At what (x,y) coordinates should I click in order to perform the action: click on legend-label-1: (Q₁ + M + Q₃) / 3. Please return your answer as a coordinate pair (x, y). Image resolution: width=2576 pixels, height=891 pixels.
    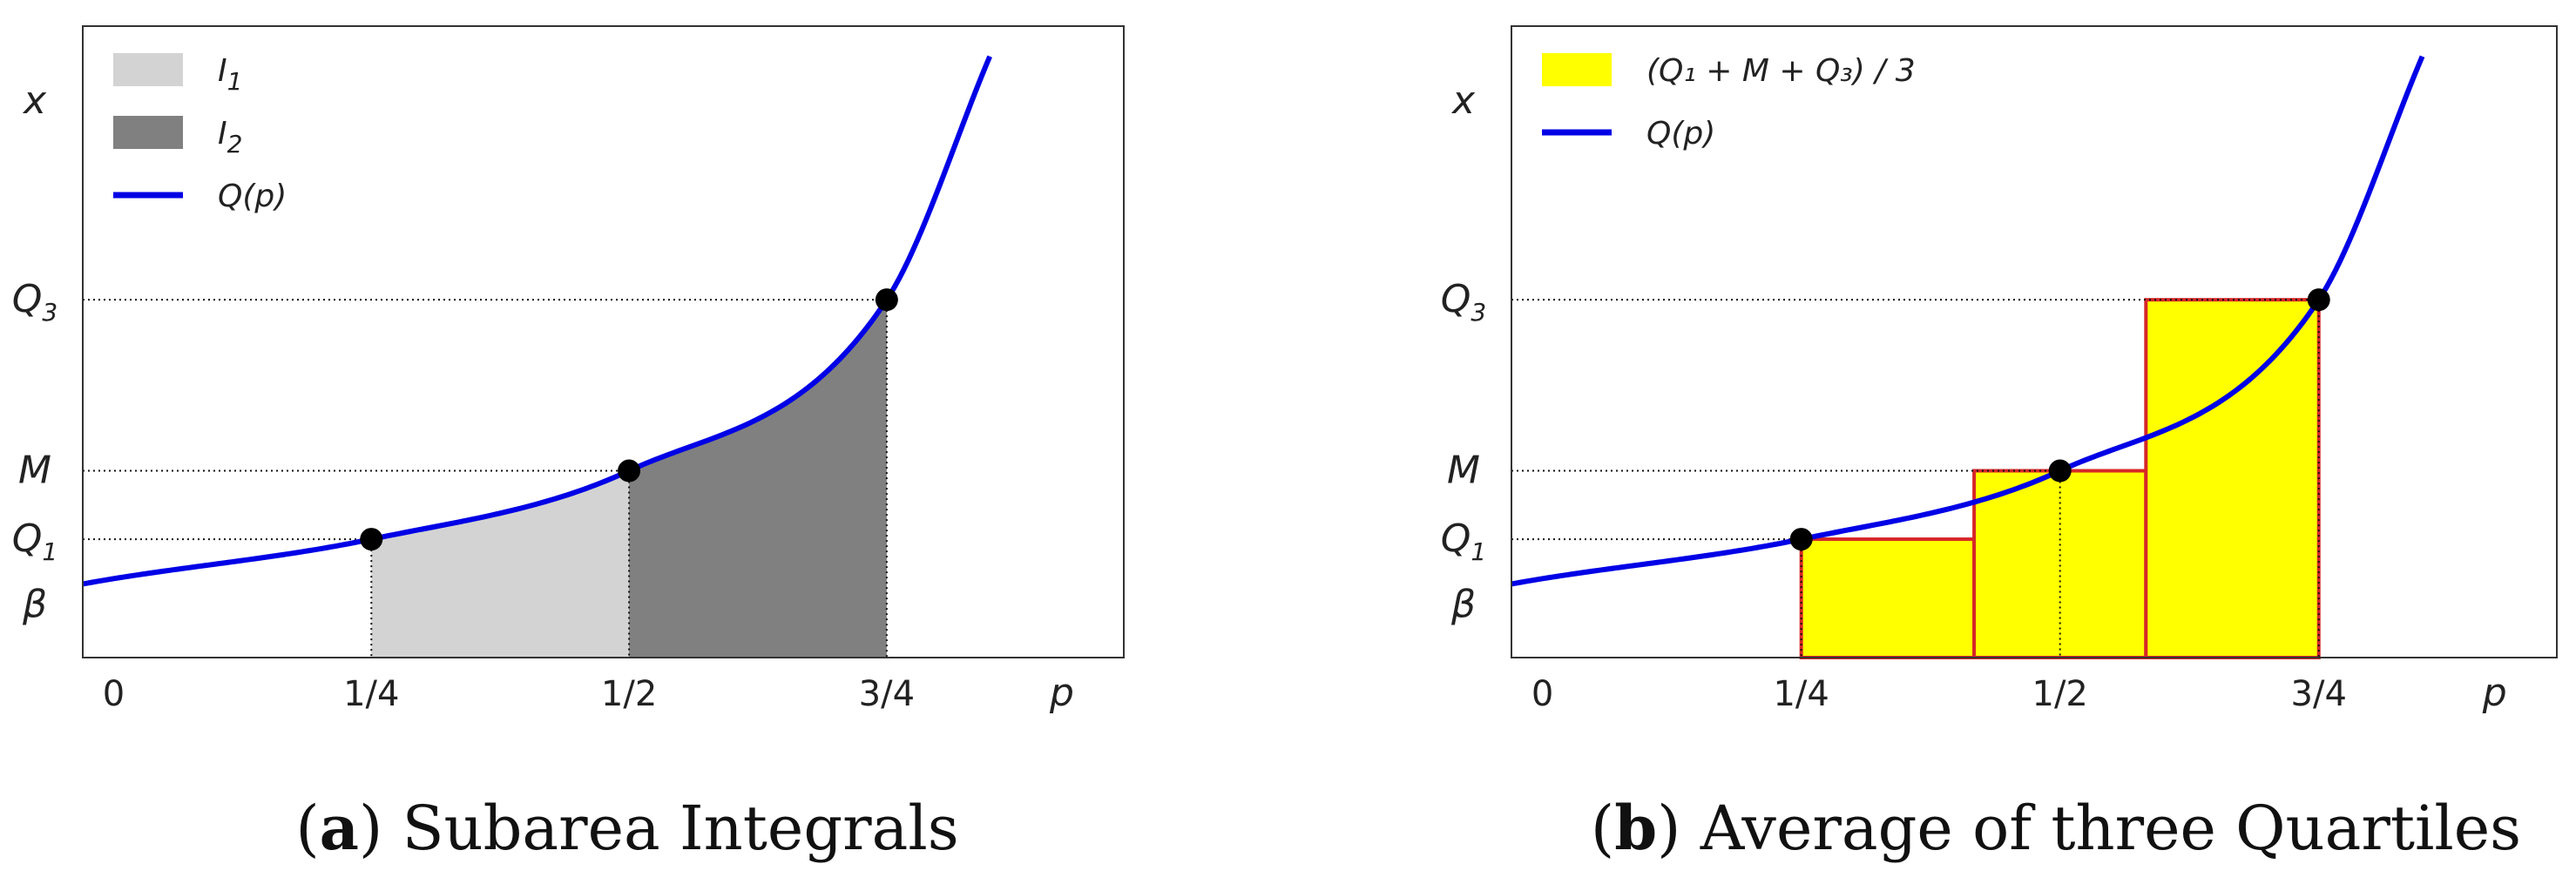
    Looking at the image, I should click on (1781, 71).